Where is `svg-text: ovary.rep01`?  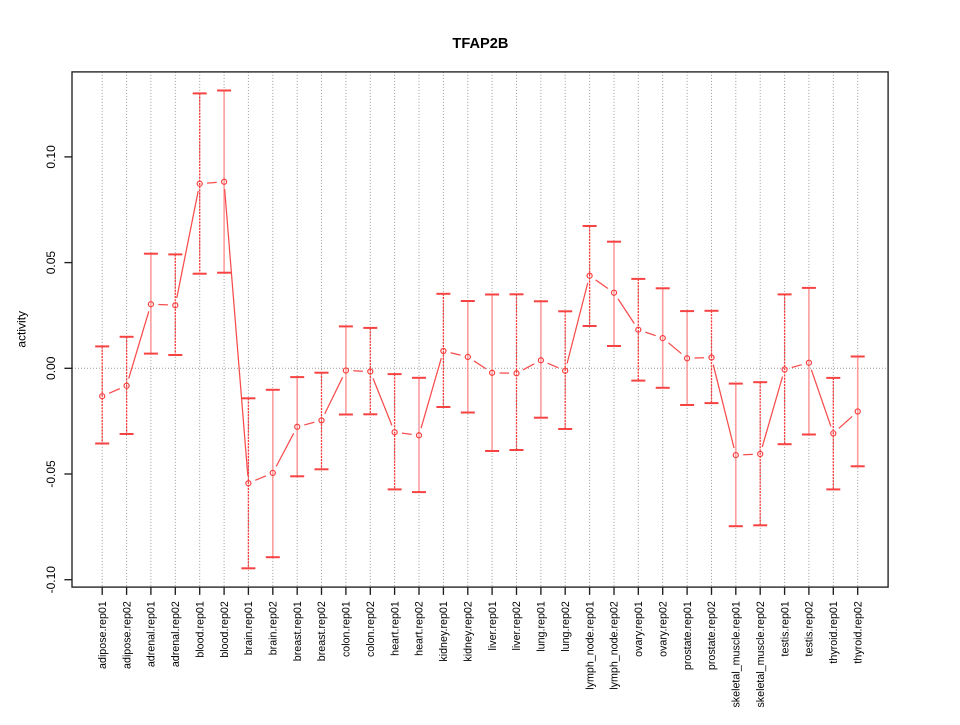
svg-text: ovary.rep01 is located at coordinates (639, 629).